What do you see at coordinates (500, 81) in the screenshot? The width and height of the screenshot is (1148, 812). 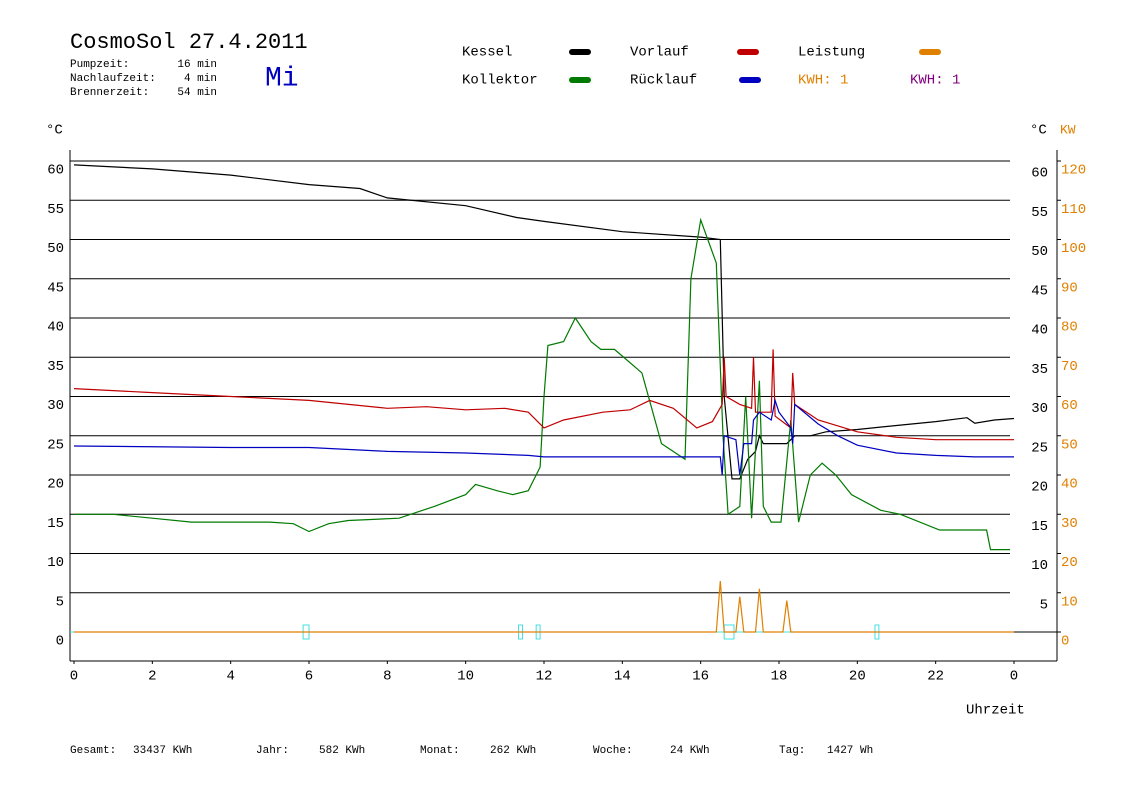 I see `legend-label: Kollektor` at bounding box center [500, 81].